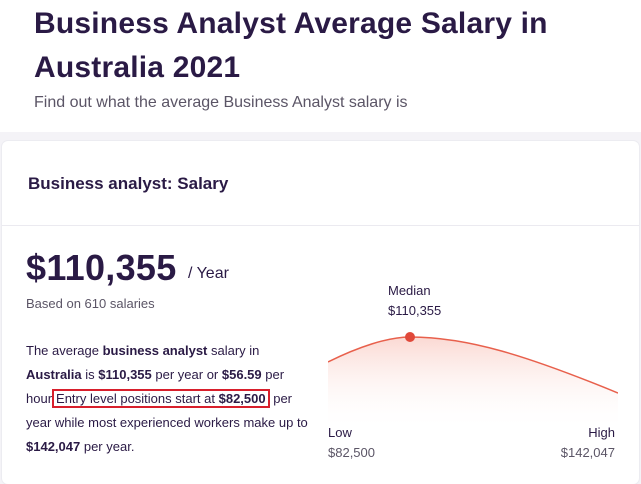 The image size is (641, 484). Describe the element at coordinates (410, 337) in the screenshot. I see `median-marker` at that location.